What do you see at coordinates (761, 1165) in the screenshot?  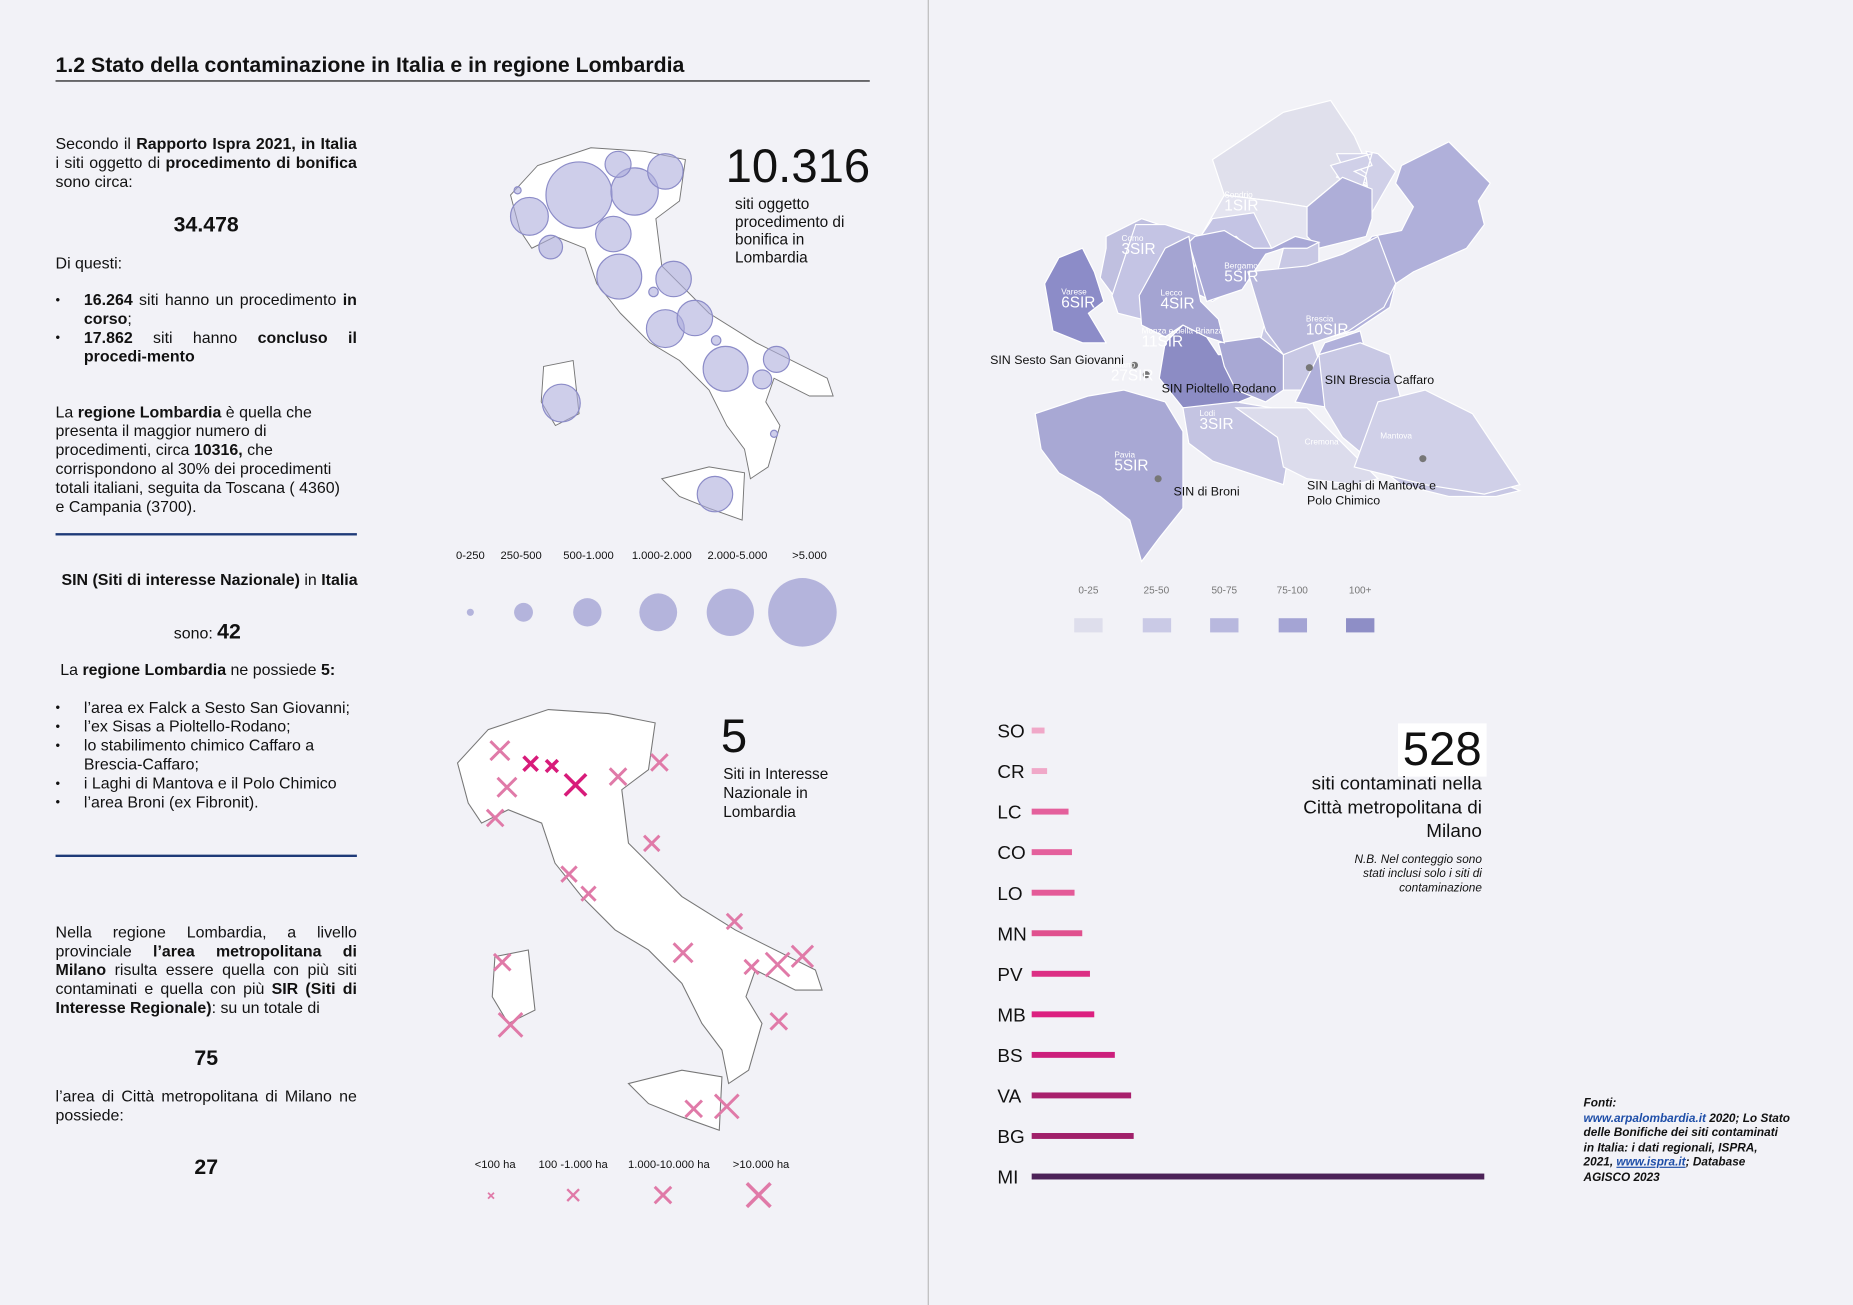 I see `legend-label: >10.000 ha` at bounding box center [761, 1165].